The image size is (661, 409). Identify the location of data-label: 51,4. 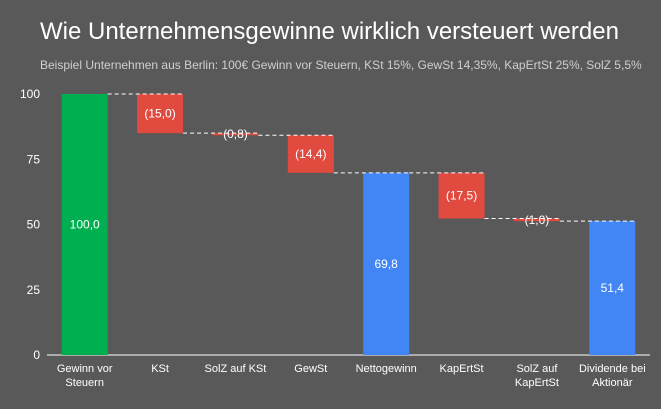
(613, 288).